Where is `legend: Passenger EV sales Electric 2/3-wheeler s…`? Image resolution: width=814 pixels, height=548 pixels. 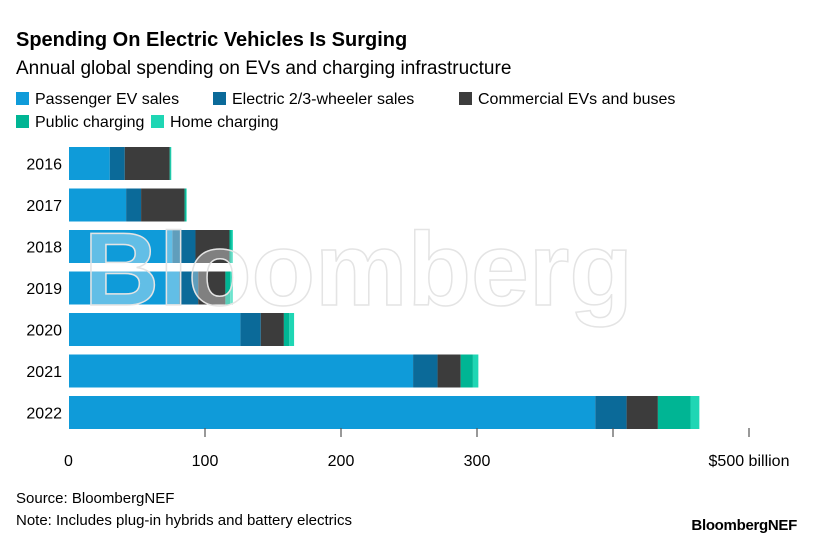 legend: Passenger EV sales Electric 2/3-wheeler s… is located at coordinates (345, 111).